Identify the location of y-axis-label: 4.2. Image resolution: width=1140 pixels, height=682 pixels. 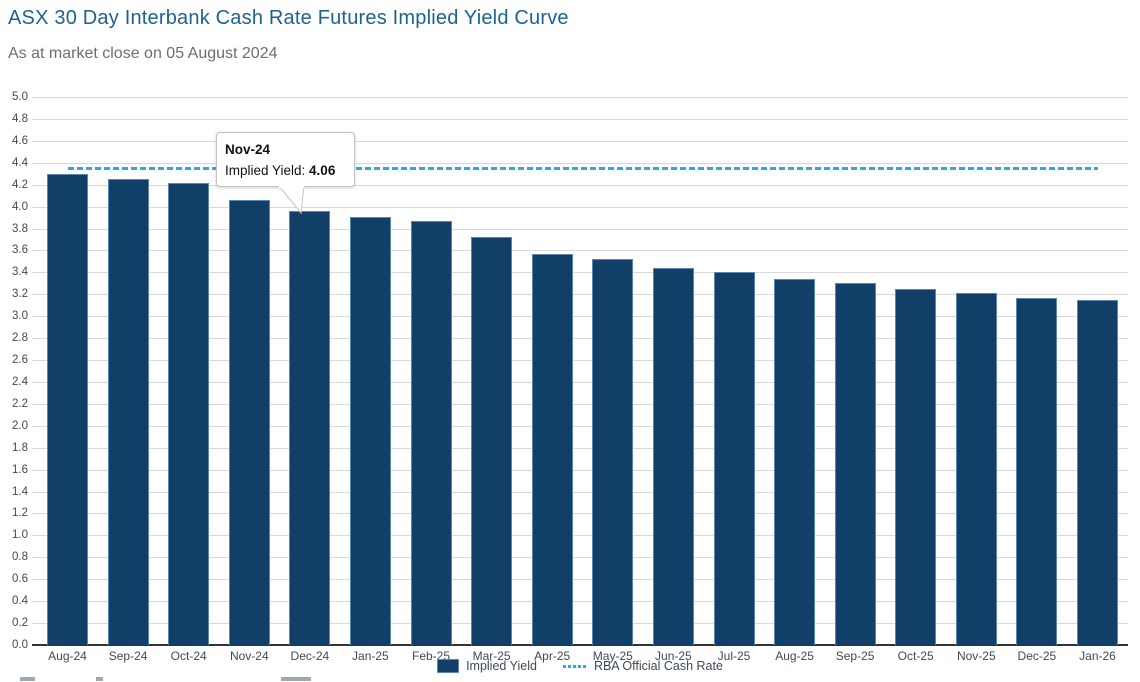
(20, 185).